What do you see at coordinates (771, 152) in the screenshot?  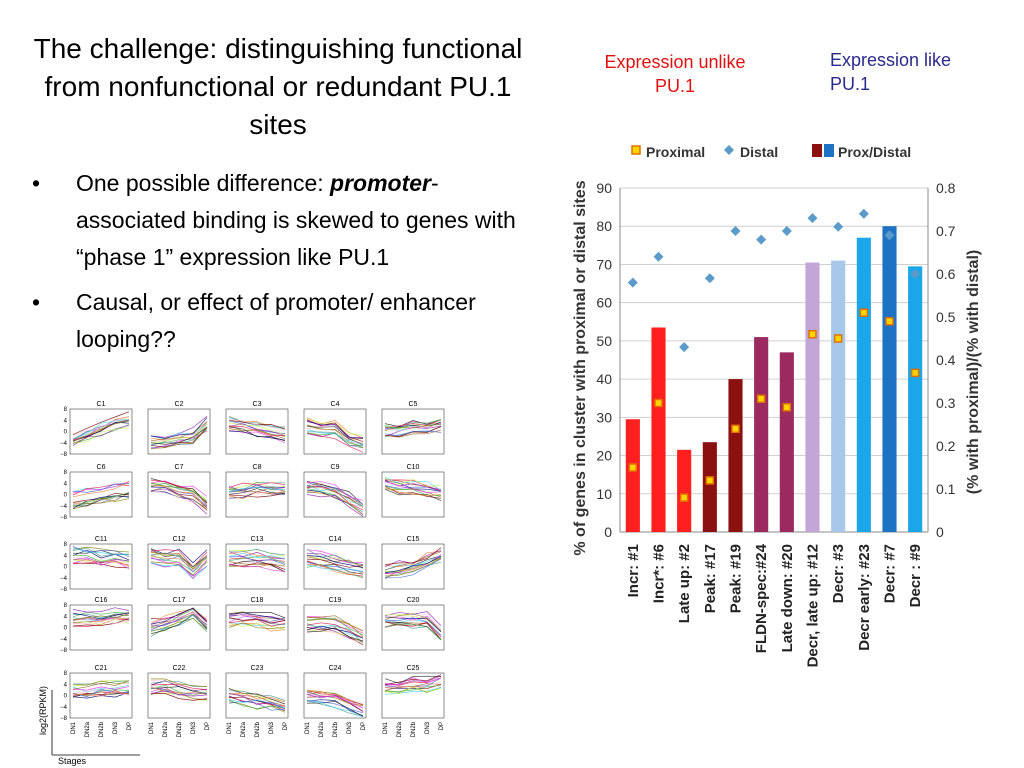 I see `chart-legend: Proximal Distal Prox/Distal` at bounding box center [771, 152].